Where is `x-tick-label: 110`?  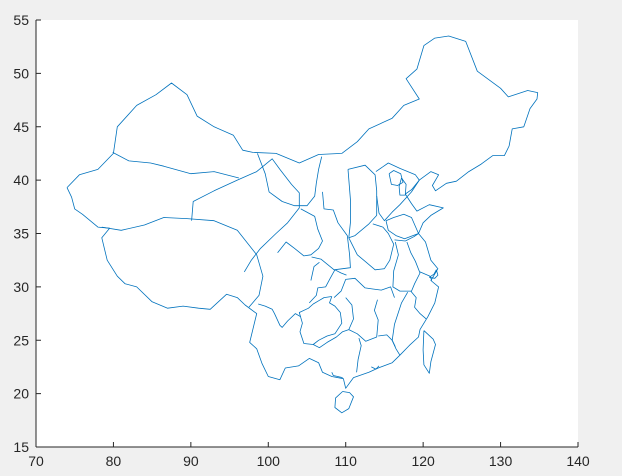
x-tick-label: 110 is located at coordinates (346, 461).